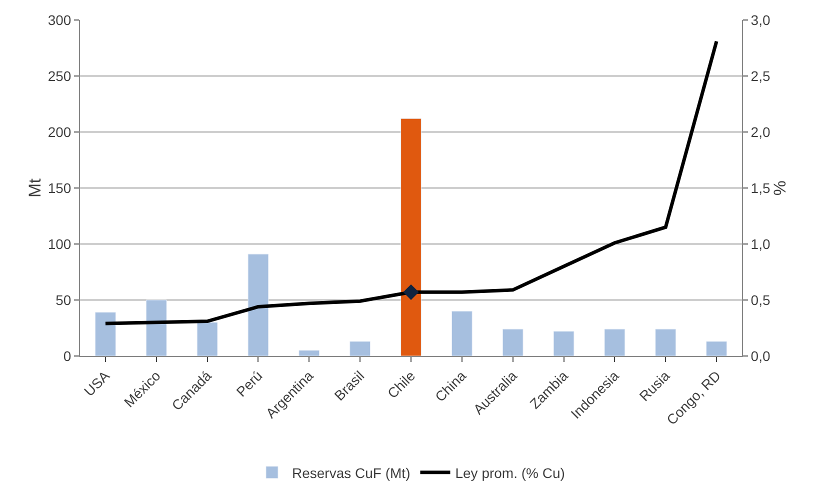  What do you see at coordinates (34, 188) in the screenshot?
I see `y-axis-title: Mt` at bounding box center [34, 188].